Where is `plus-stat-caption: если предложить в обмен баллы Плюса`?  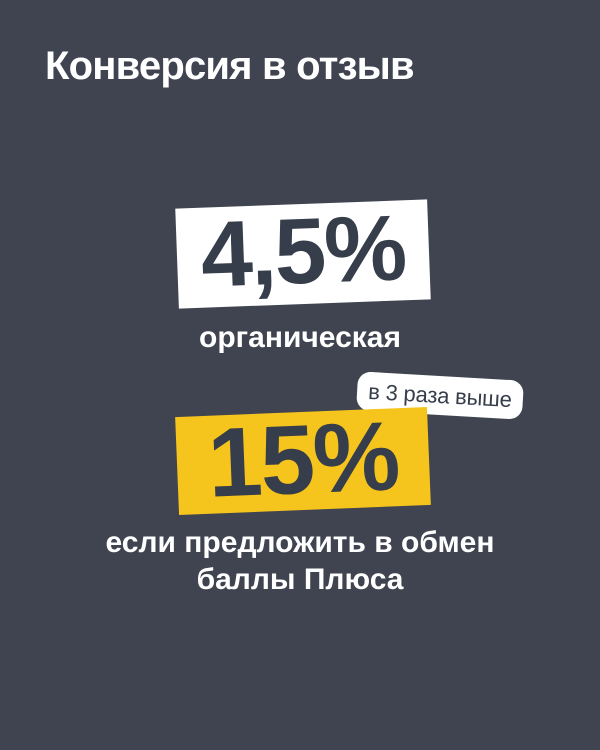
plus-stat-caption: если предложить в обмен баллы Плюса is located at coordinates (300, 561).